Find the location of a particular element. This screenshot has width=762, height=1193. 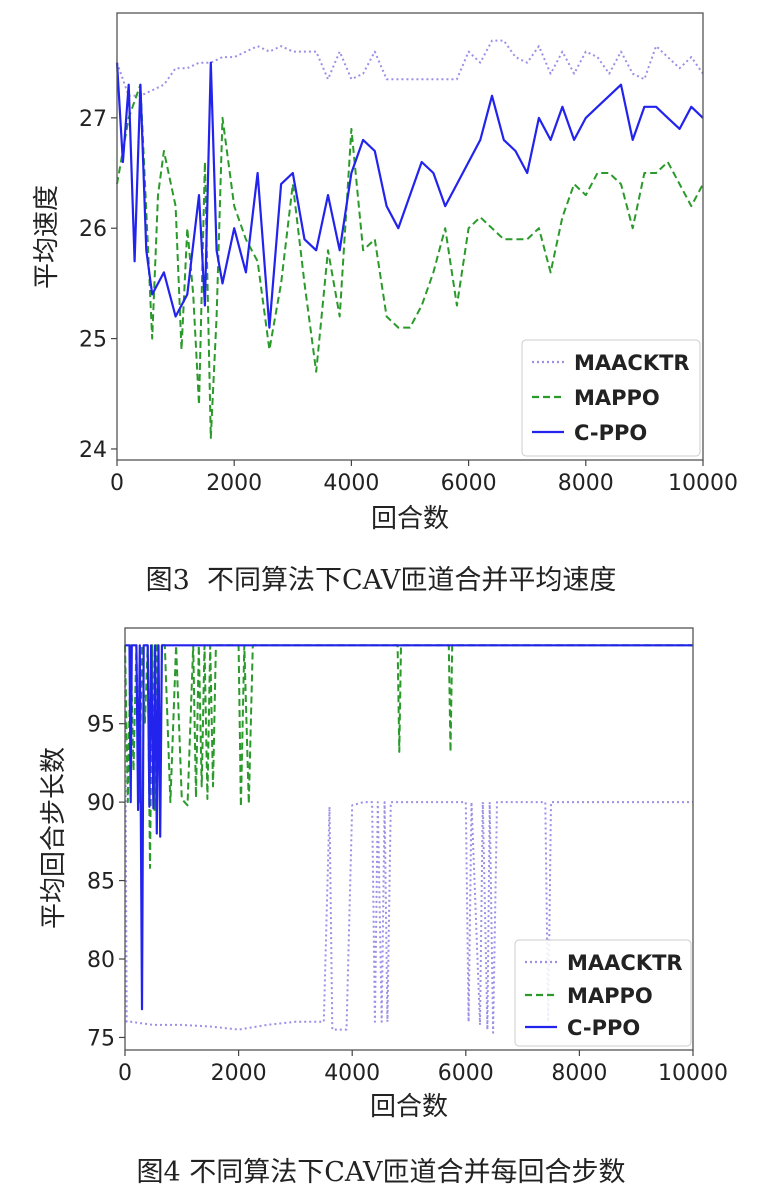

y-tick-label: 26 is located at coordinates (93, 229).